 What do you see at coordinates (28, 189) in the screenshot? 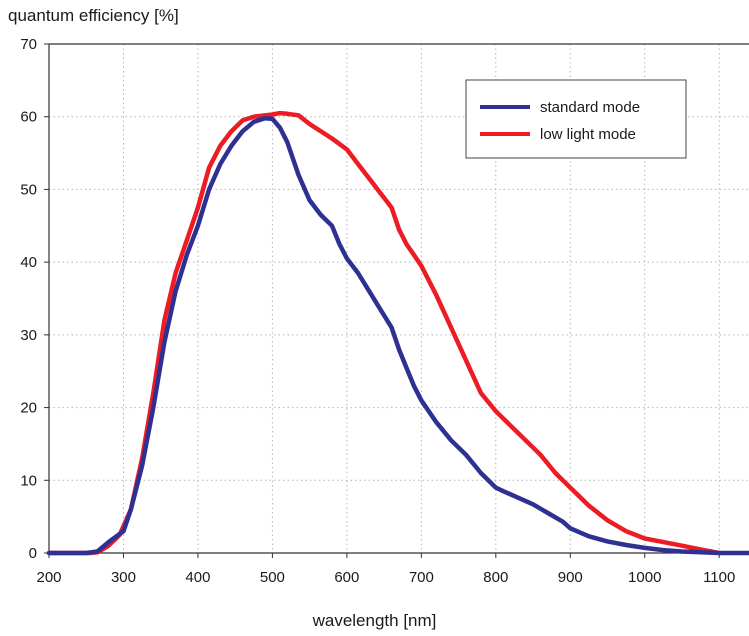
I see `y-tick-label: 50` at bounding box center [28, 189].